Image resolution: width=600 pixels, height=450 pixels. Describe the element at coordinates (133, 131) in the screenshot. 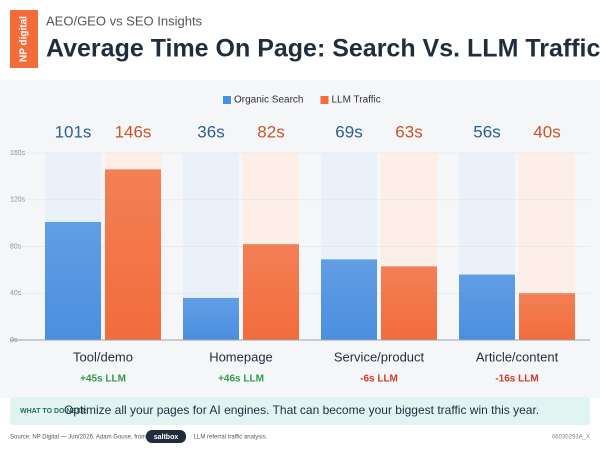

I see `value-label: 146s` at that location.